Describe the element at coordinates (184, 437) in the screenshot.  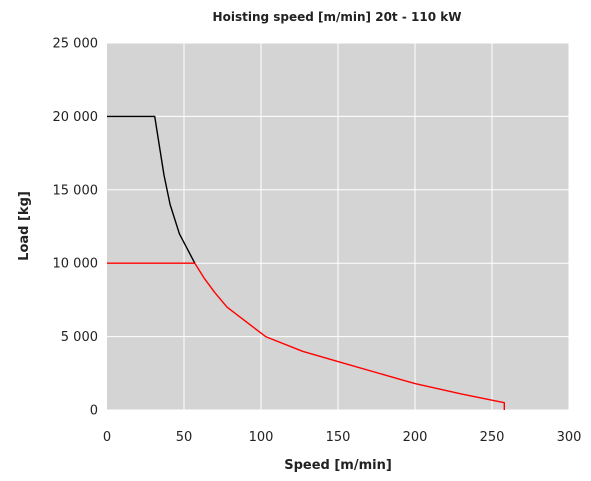
I see `x-tick-label: 50` at that location.